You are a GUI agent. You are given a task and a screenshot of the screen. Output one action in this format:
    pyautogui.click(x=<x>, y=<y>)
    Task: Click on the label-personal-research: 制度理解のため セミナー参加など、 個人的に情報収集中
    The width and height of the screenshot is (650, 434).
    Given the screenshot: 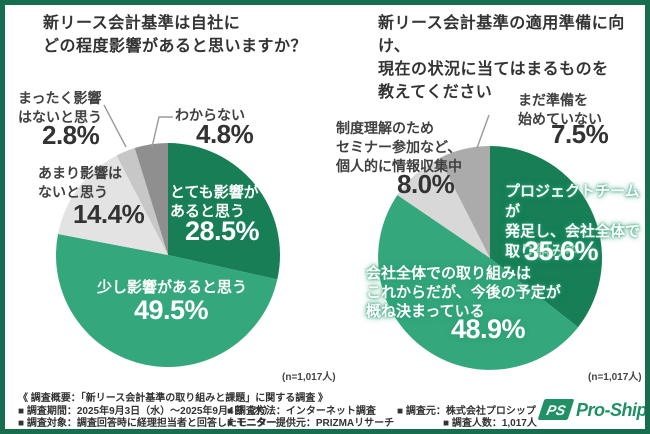 What is the action you would take?
    pyautogui.click(x=399, y=147)
    